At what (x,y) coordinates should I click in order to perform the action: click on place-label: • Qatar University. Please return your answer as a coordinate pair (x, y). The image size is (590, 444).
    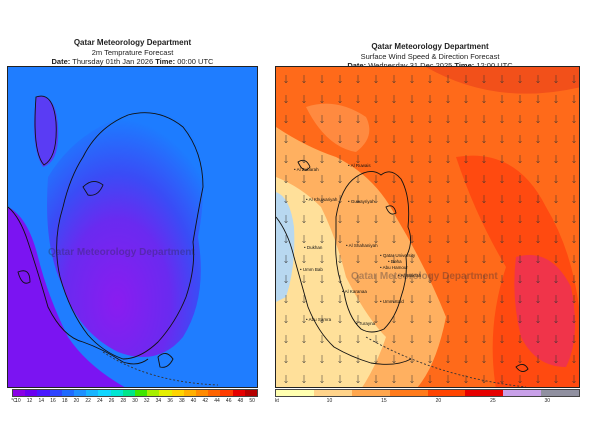
    Looking at the image, I should click on (398, 255).